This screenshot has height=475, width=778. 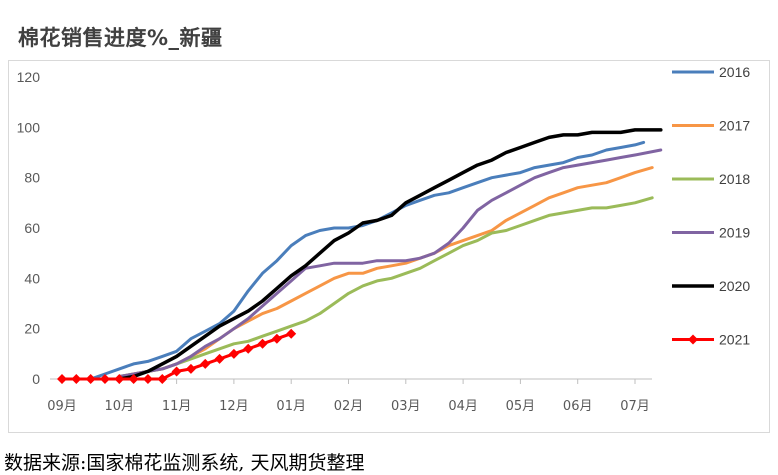 I want to click on y-tick-label: 0, so click(x=36, y=379).